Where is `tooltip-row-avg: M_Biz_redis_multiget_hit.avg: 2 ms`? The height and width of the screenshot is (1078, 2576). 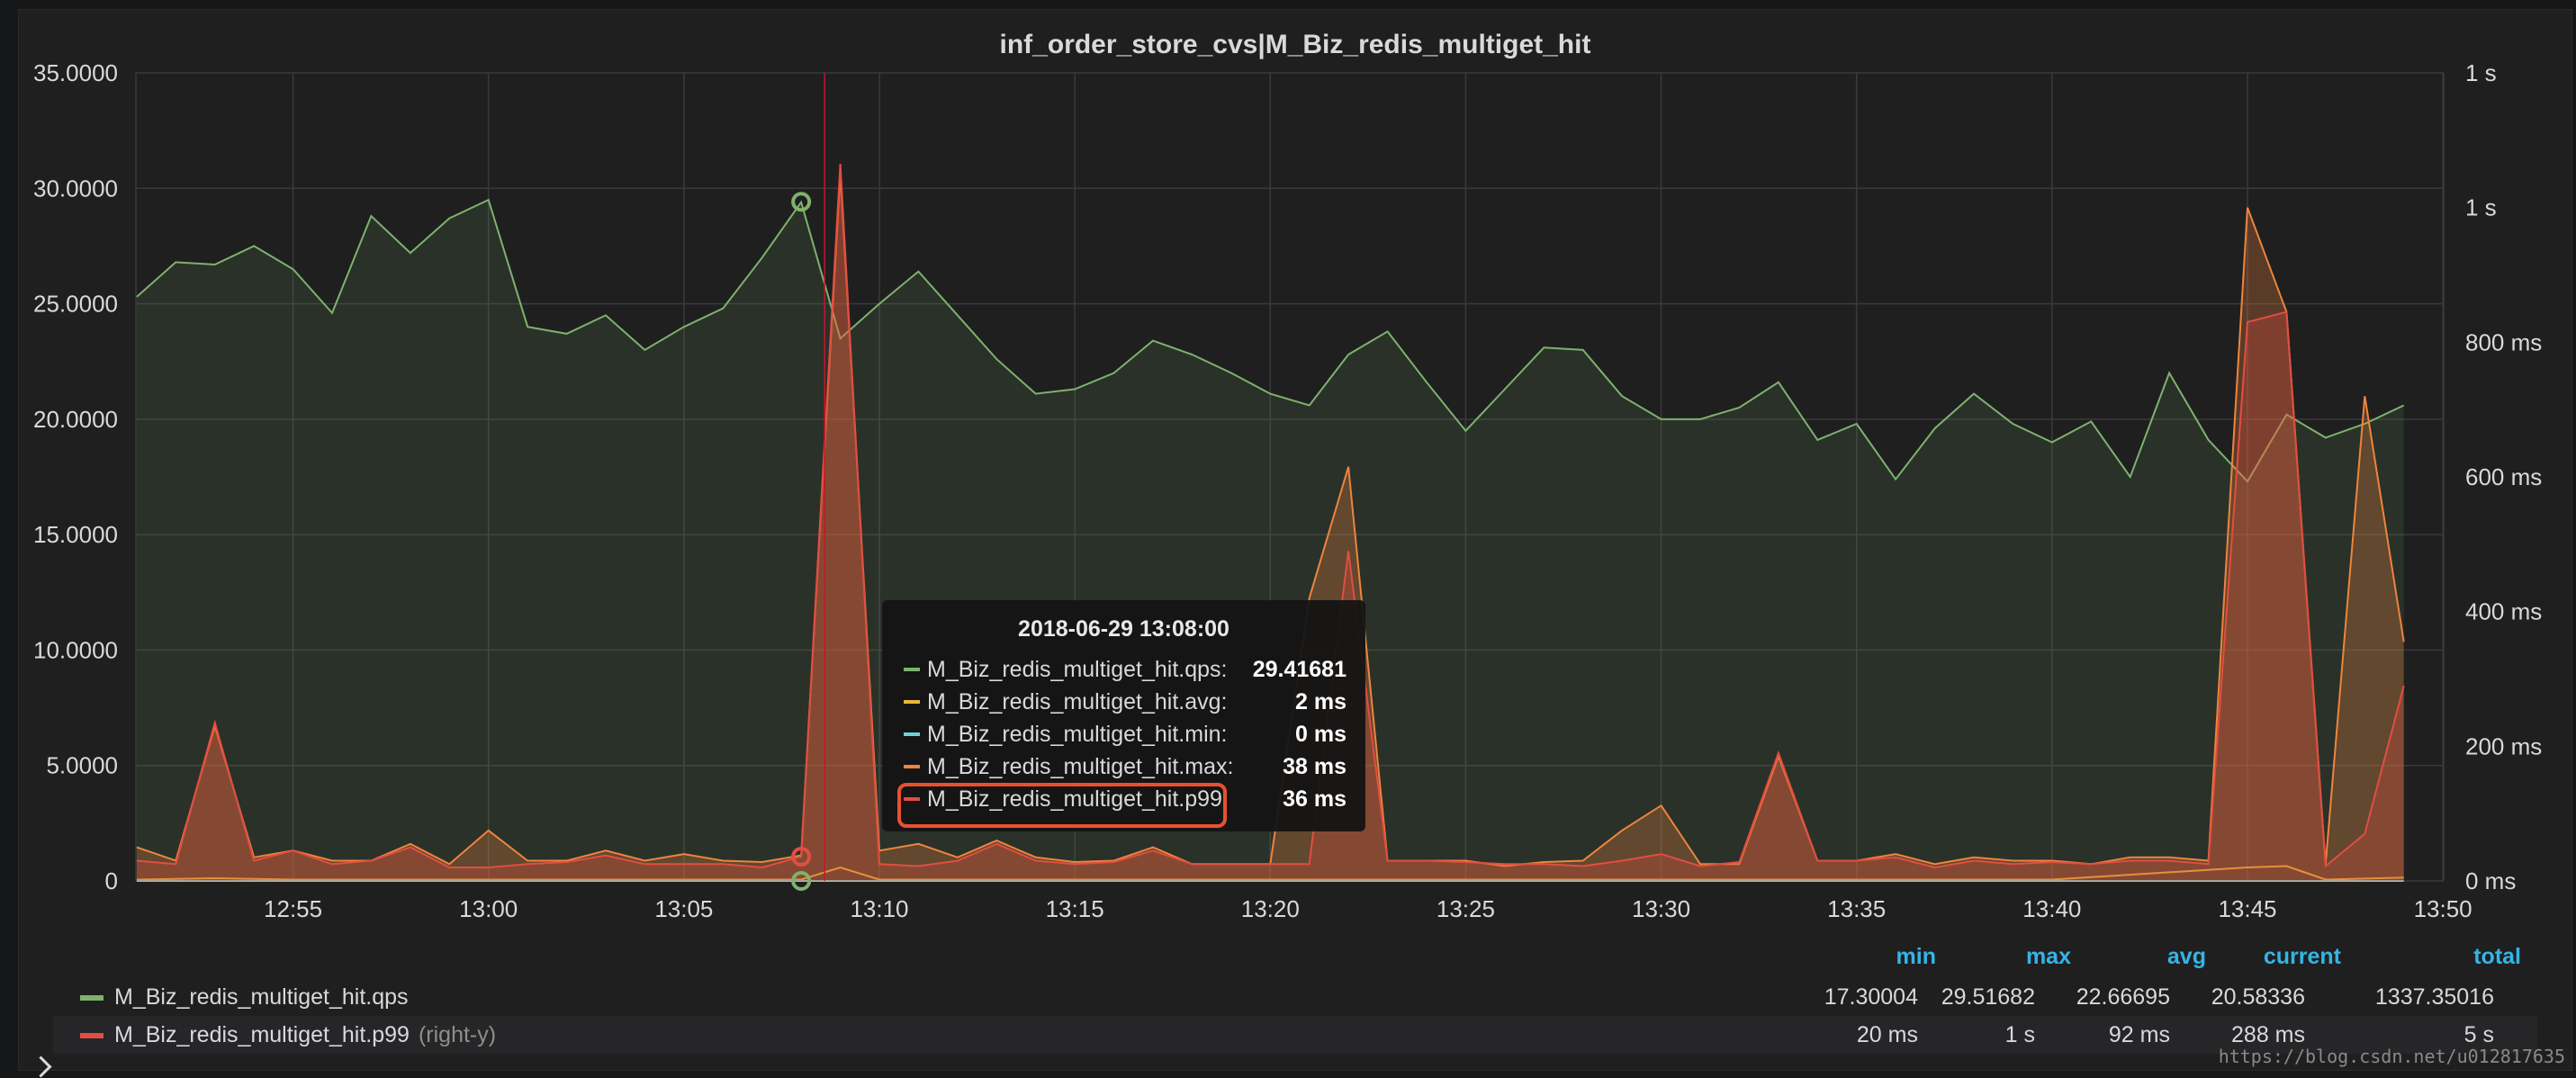
tooltip-row-avg: M_Biz_redis_multiget_hit.avg: 2 ms is located at coordinates (1123, 702).